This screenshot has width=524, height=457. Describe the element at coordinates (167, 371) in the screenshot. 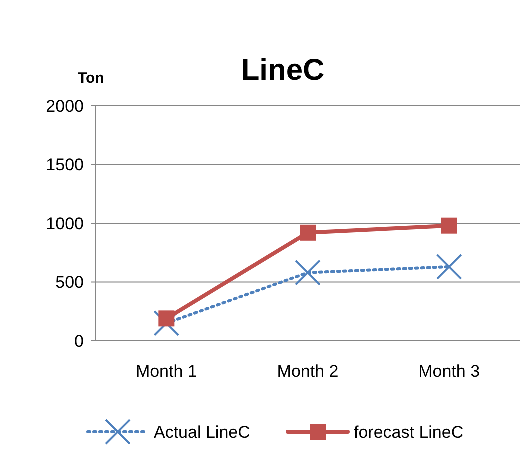

I see `x-tick-label: Month 1` at that location.